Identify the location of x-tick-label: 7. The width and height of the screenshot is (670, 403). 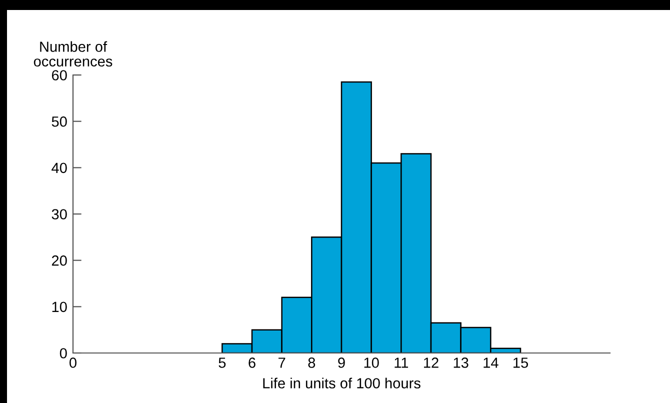
(282, 363).